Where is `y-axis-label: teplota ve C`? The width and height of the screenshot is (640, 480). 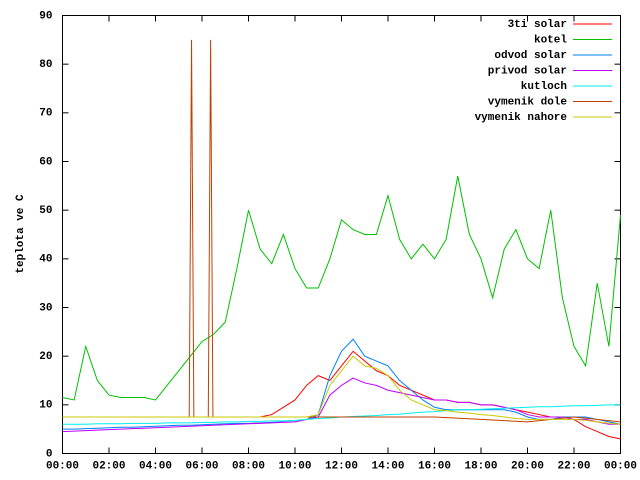 y-axis-label: teplota ve C is located at coordinates (21, 234).